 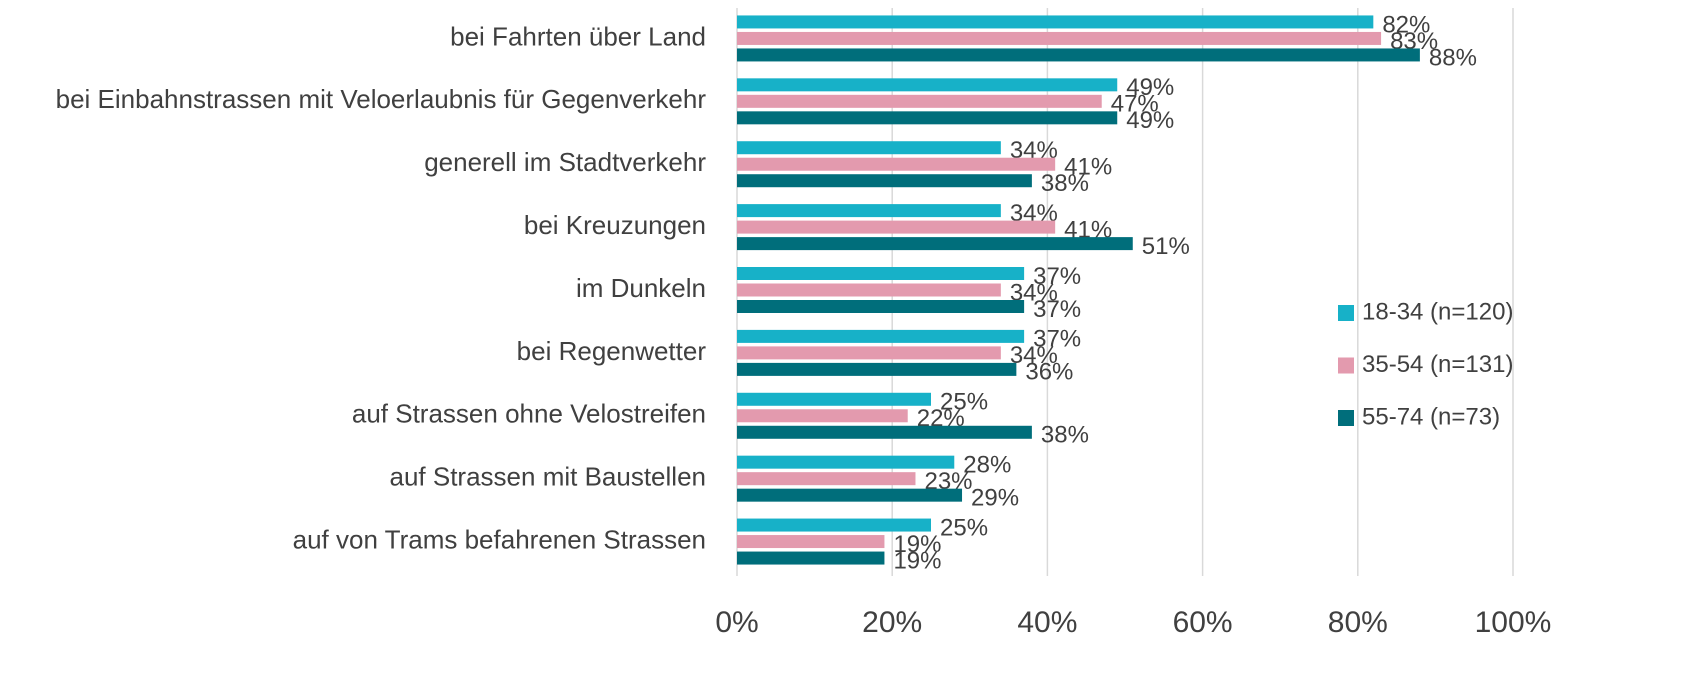 I want to click on legend-label: 18-34 (n=120), so click(x=1437, y=311).